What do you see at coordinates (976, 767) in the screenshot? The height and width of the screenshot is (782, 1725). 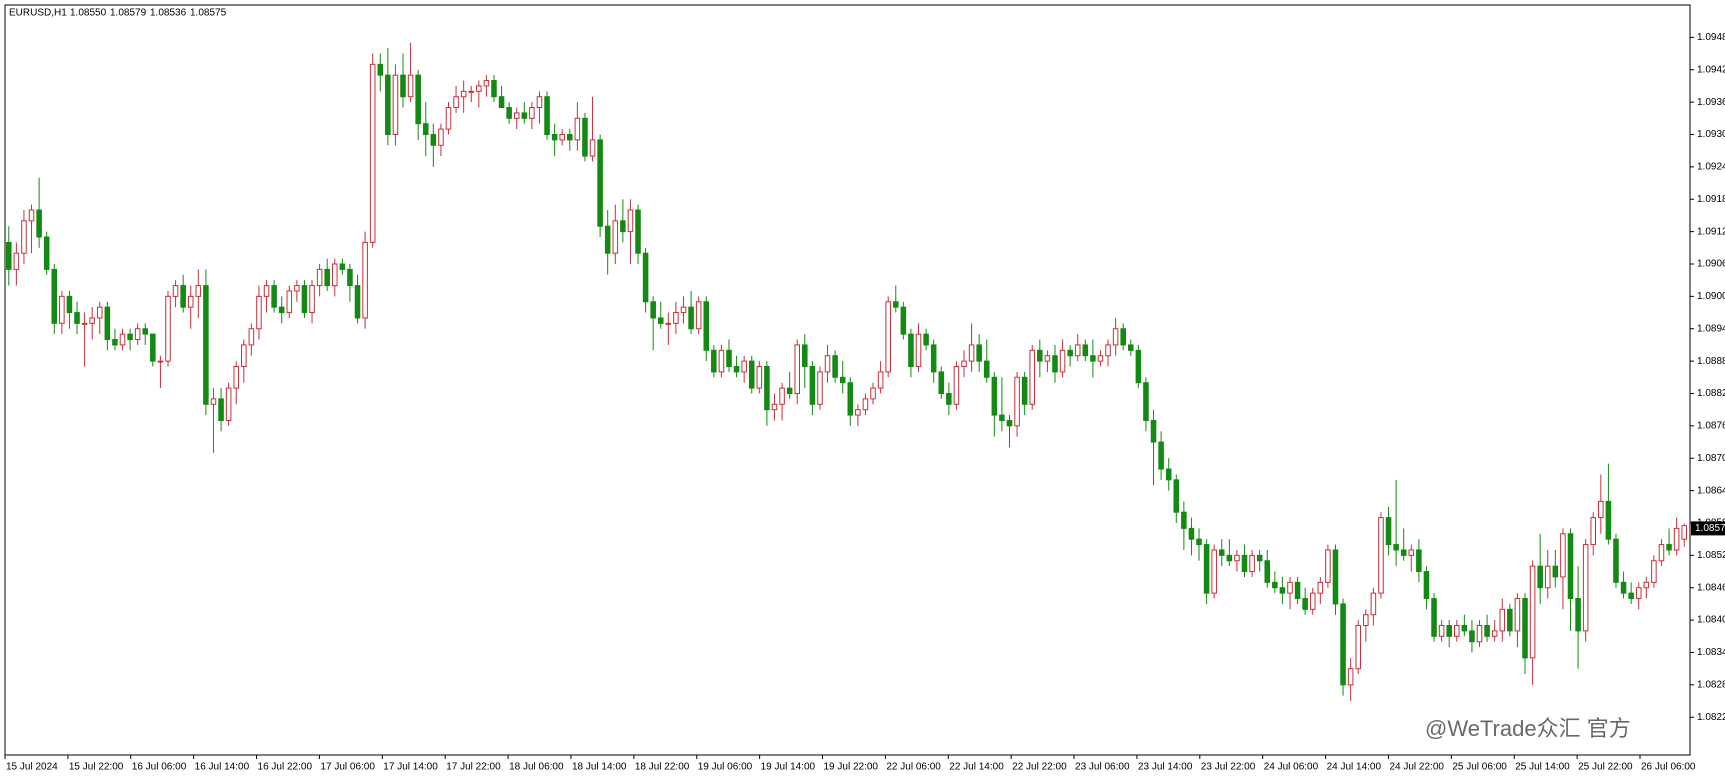 I see `x-tick-label: 22 Jul 14:00` at bounding box center [976, 767].